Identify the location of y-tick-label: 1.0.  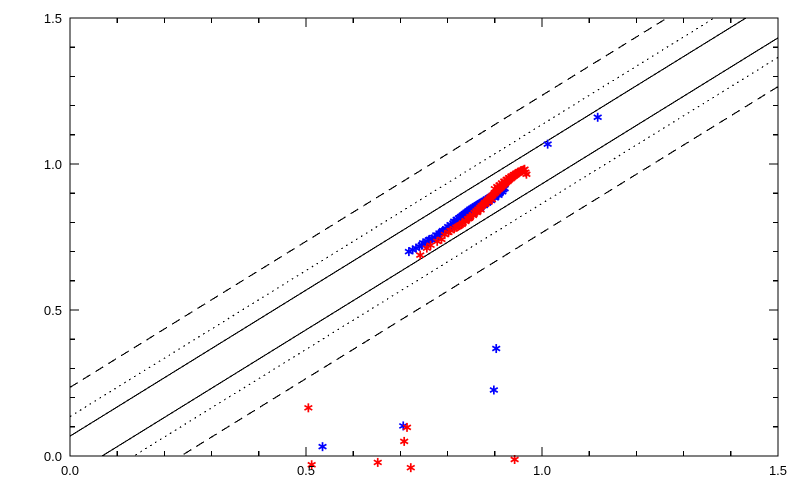
(53, 164).